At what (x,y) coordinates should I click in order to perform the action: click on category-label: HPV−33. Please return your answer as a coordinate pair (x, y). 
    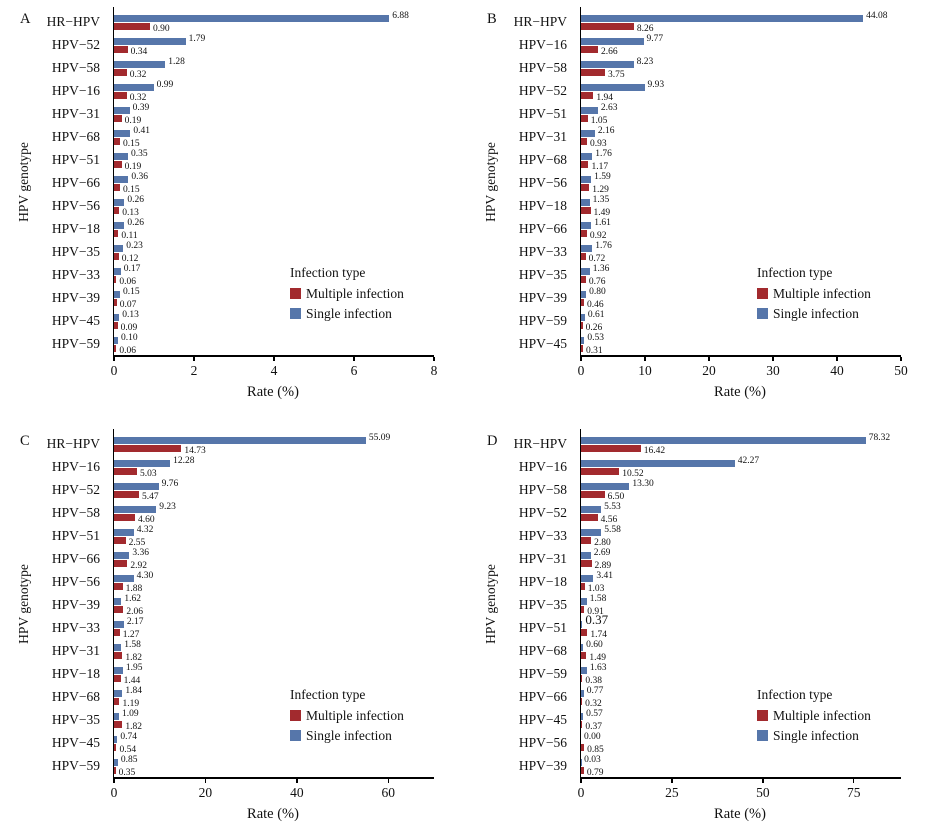
    Looking at the image, I should click on (75, 274).